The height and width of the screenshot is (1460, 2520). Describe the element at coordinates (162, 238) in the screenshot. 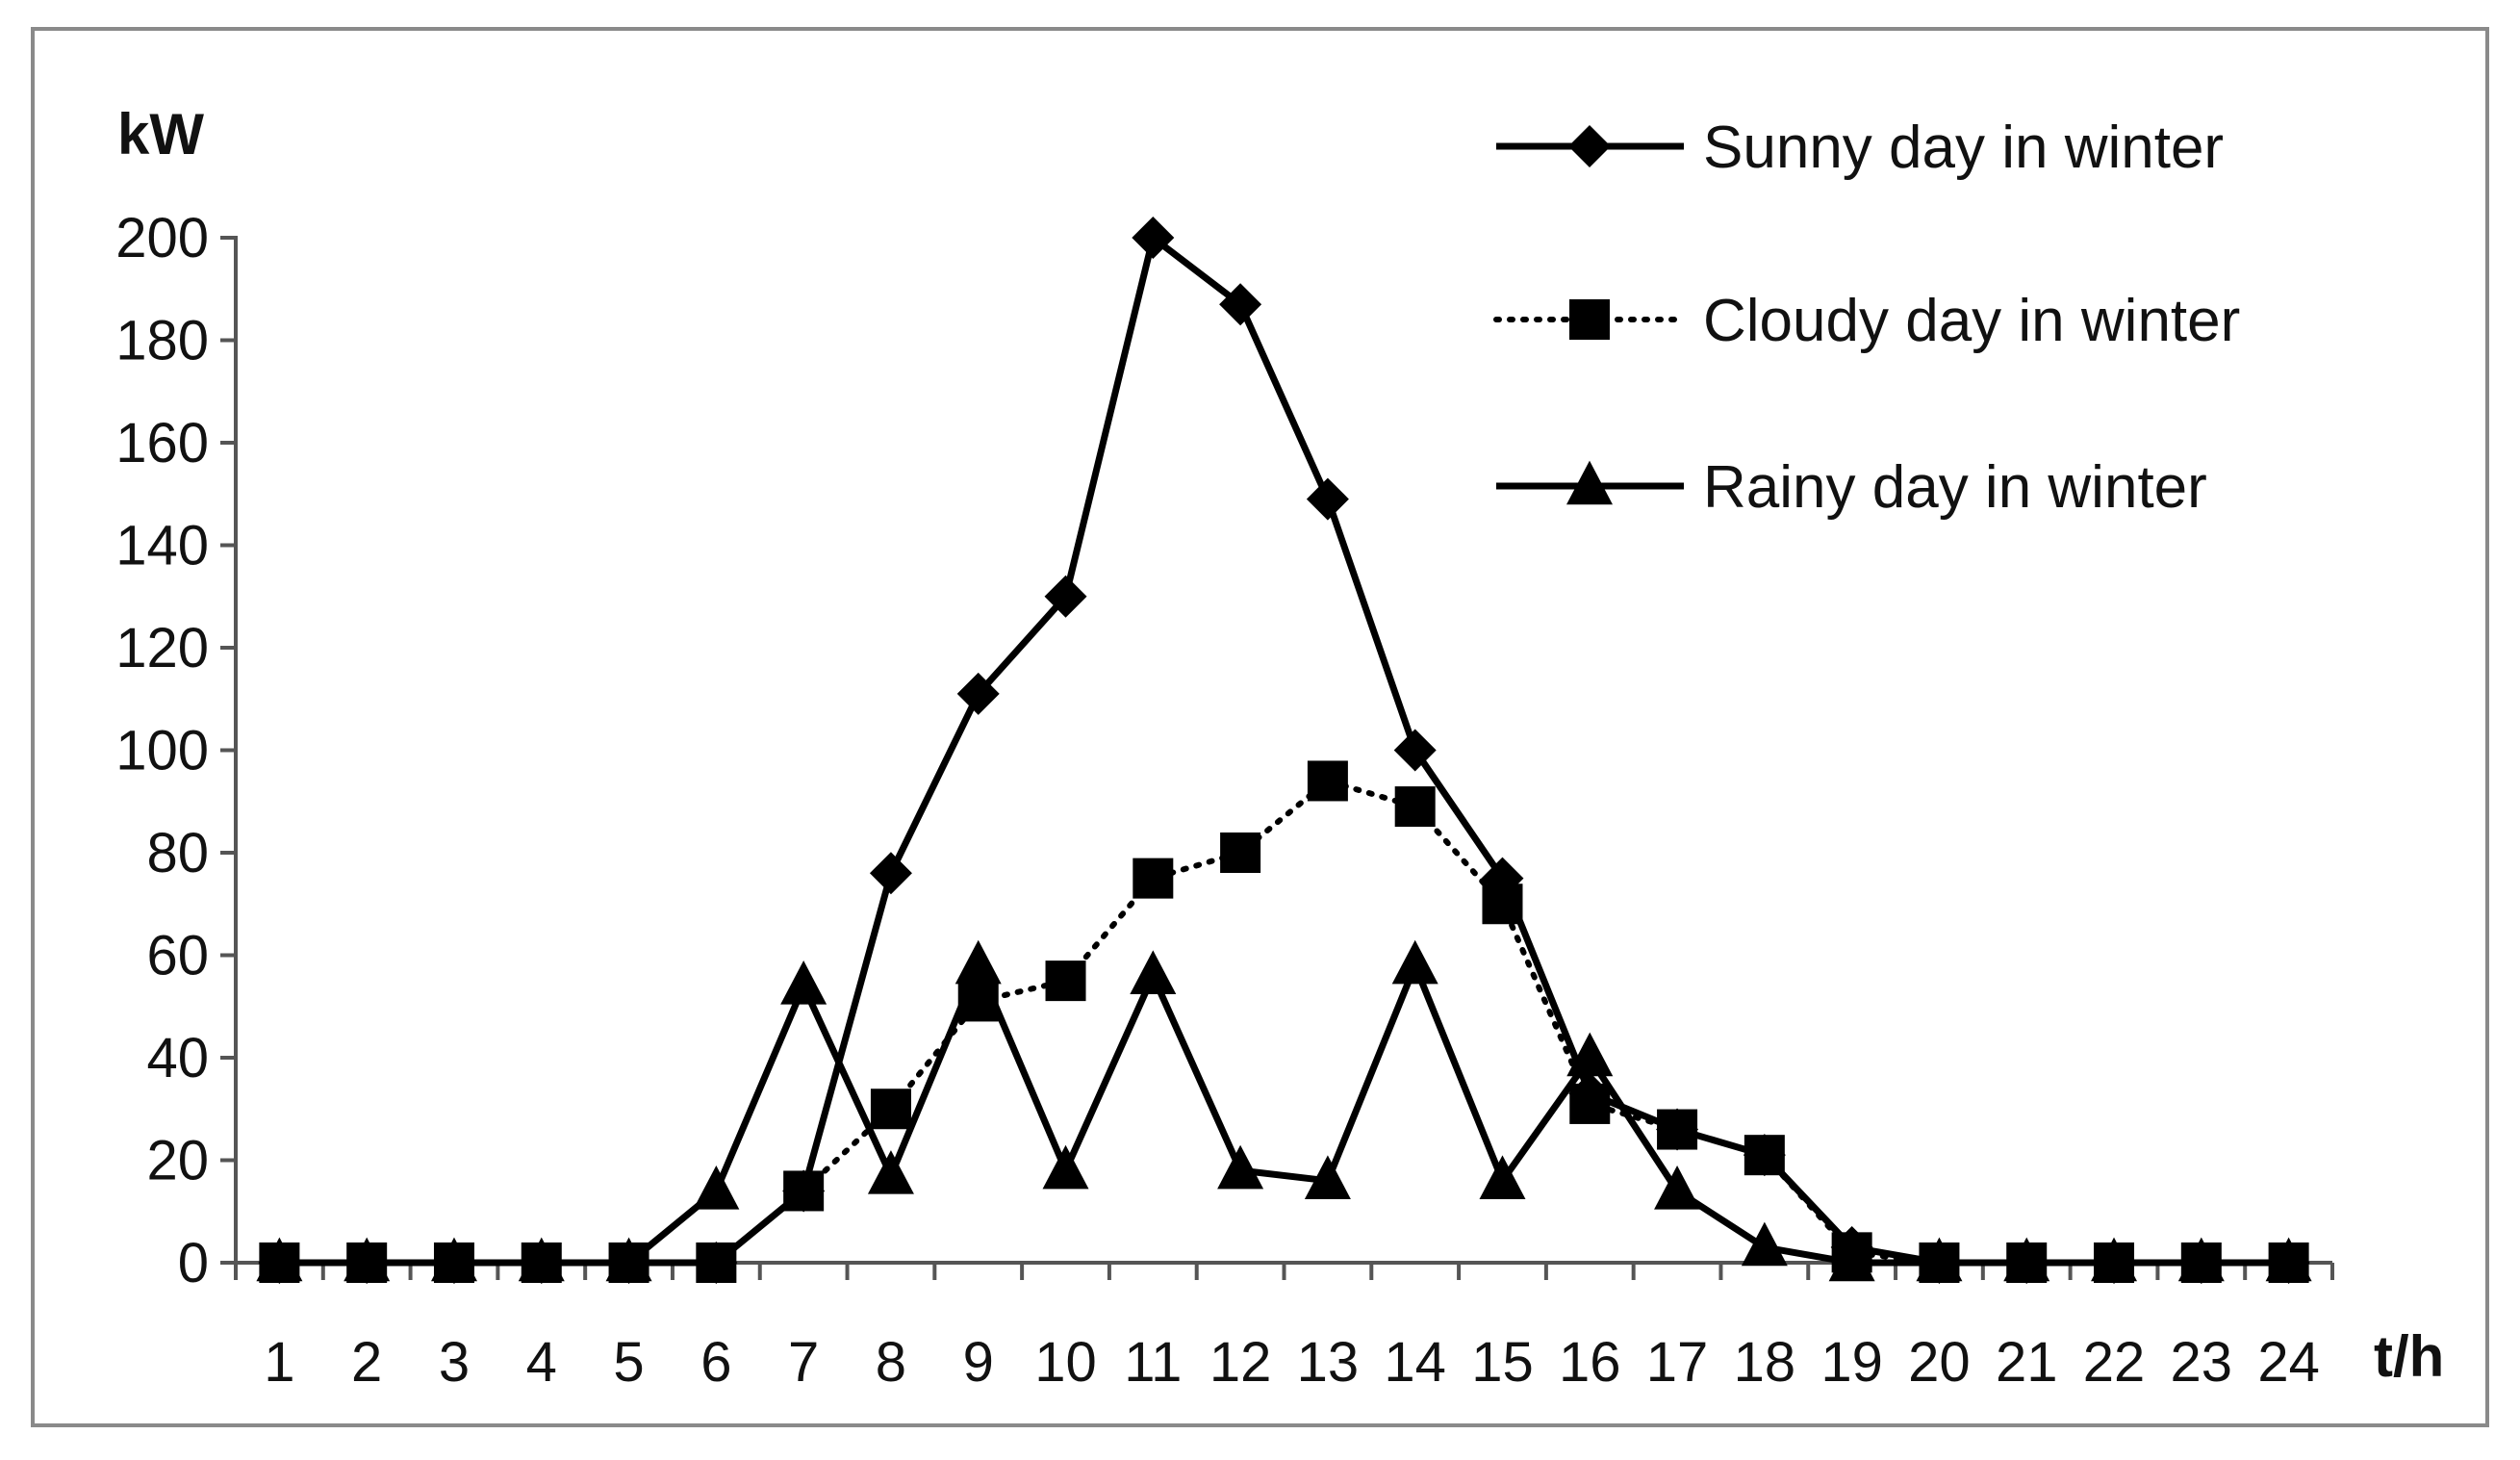

I see `y-tick-label: 200` at that location.